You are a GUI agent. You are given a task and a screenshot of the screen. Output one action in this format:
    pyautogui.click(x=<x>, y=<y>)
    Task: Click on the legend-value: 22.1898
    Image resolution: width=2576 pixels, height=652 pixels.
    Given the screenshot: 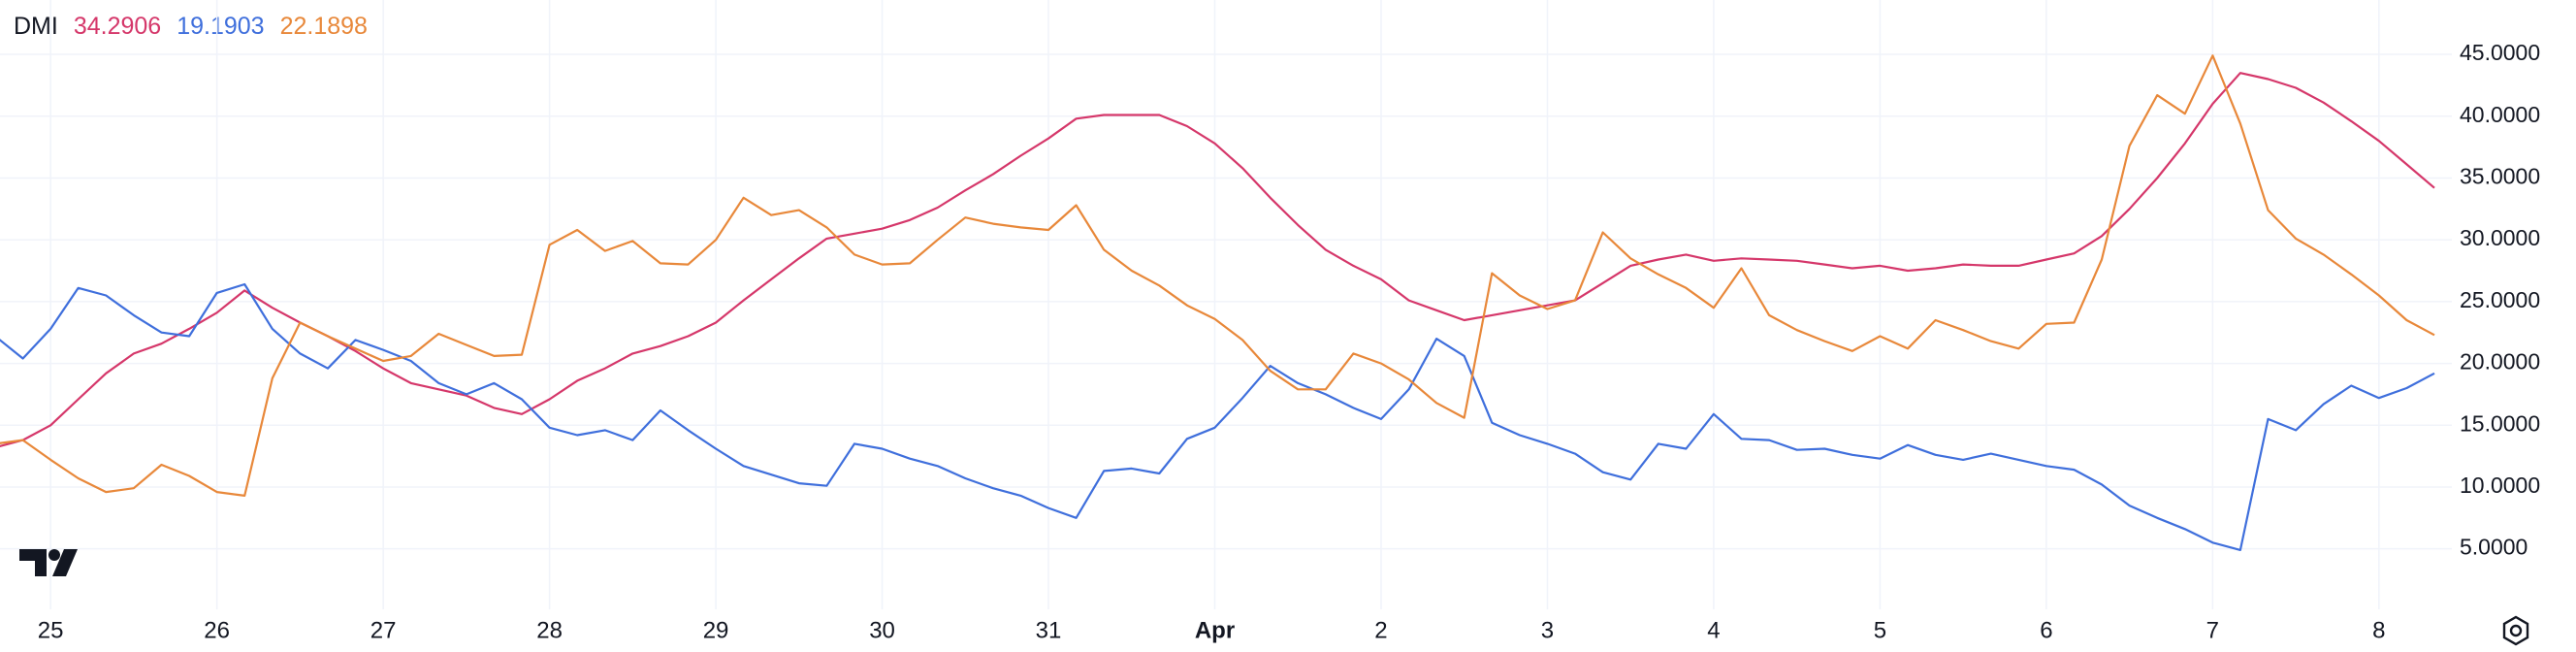 What is the action you would take?
    pyautogui.click(x=323, y=26)
    